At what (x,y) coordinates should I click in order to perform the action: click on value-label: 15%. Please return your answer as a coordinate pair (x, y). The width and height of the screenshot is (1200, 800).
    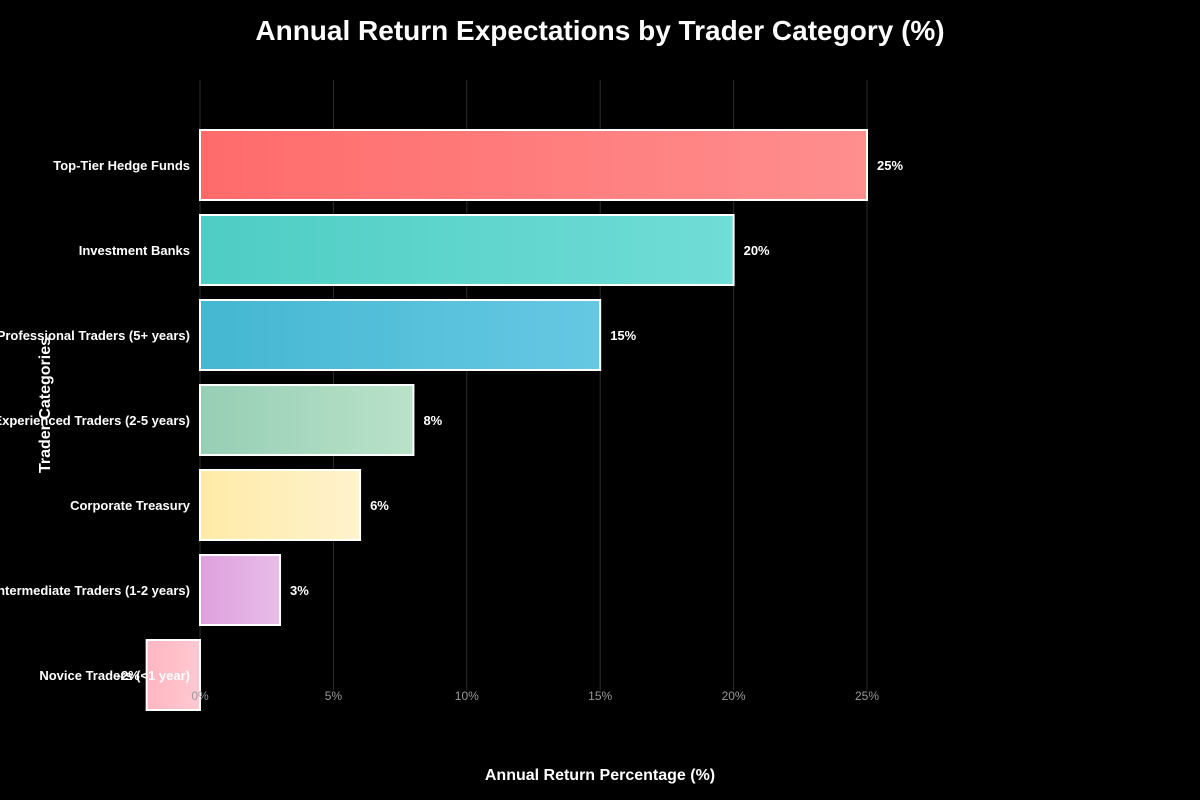
    Looking at the image, I should click on (623, 335).